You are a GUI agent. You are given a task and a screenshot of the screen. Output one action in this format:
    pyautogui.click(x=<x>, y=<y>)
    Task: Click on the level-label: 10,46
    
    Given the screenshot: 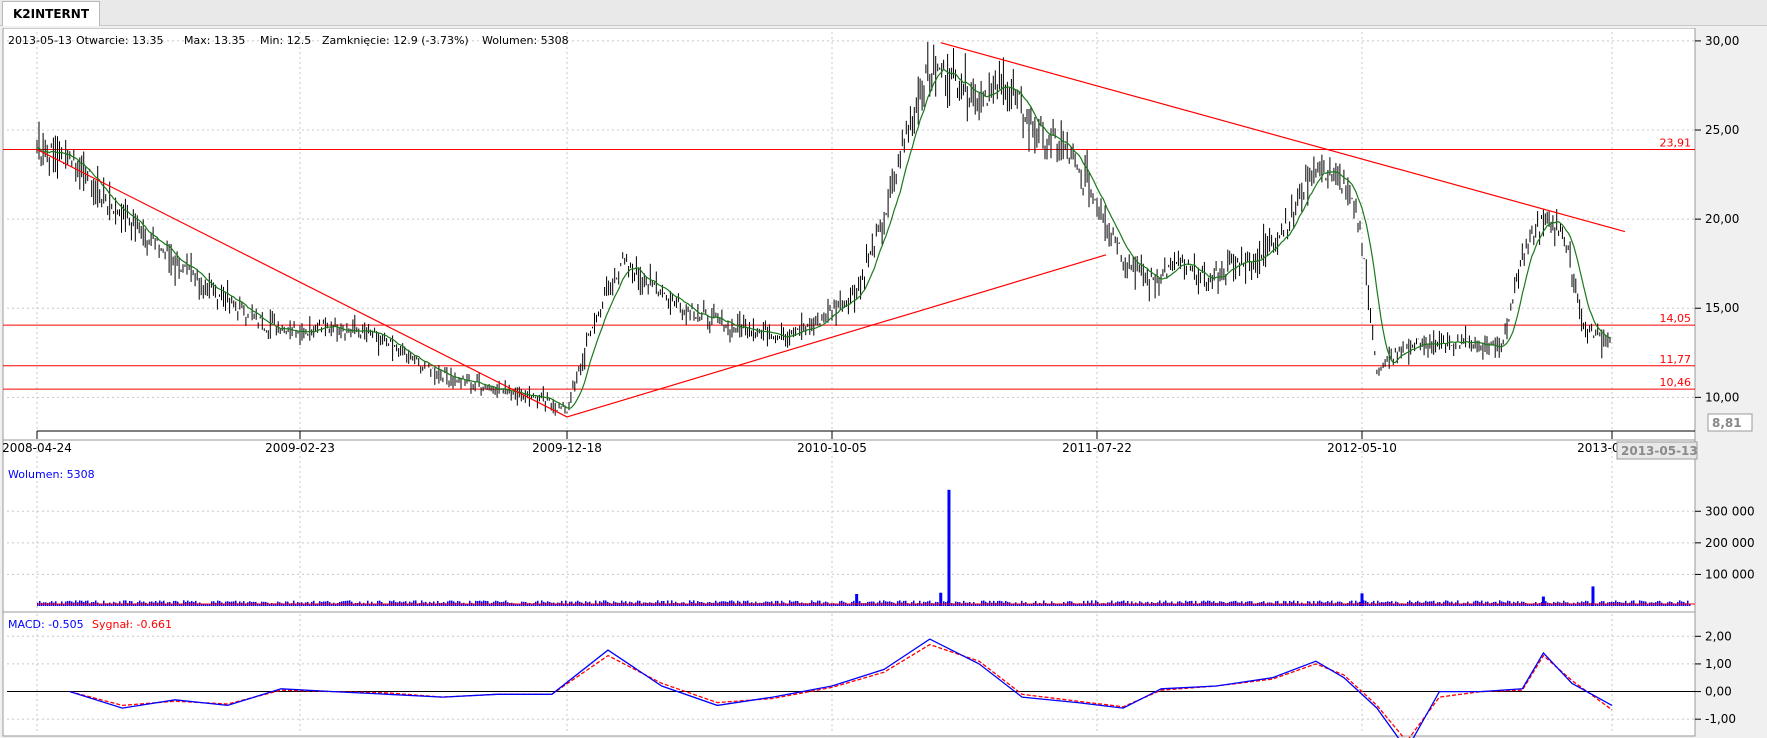 What is the action you would take?
    pyautogui.click(x=1676, y=382)
    